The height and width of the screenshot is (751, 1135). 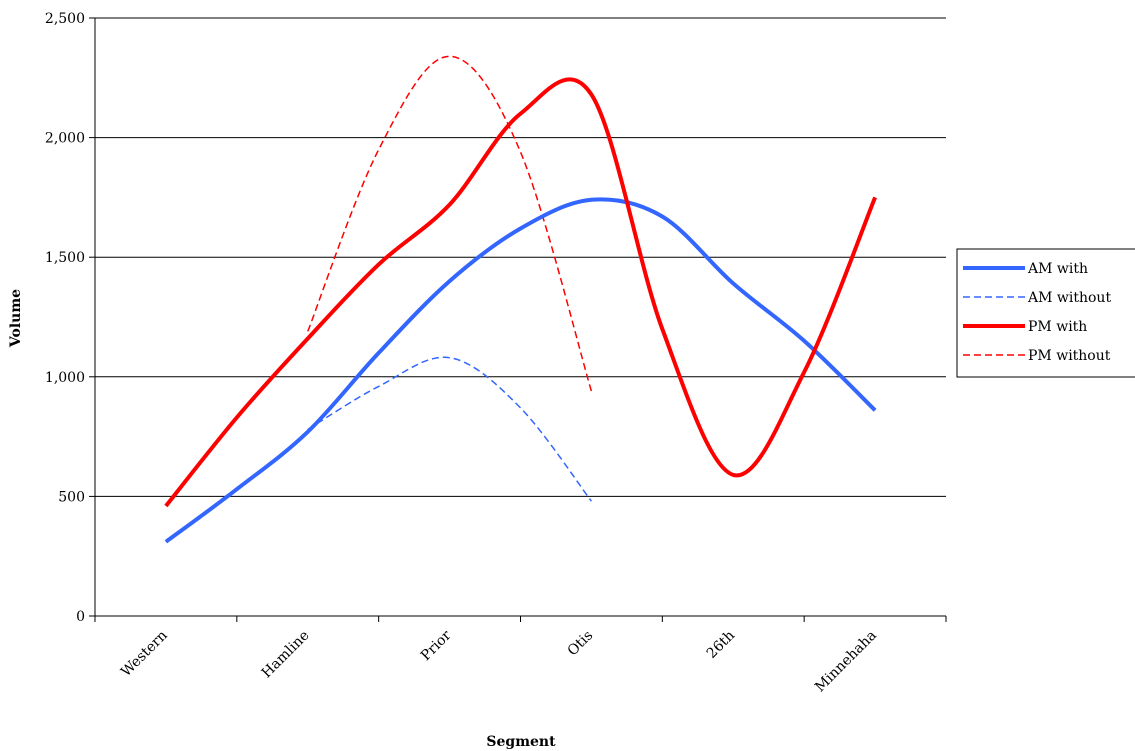 I want to click on legend-label-am-with: AM with, so click(x=1057, y=269).